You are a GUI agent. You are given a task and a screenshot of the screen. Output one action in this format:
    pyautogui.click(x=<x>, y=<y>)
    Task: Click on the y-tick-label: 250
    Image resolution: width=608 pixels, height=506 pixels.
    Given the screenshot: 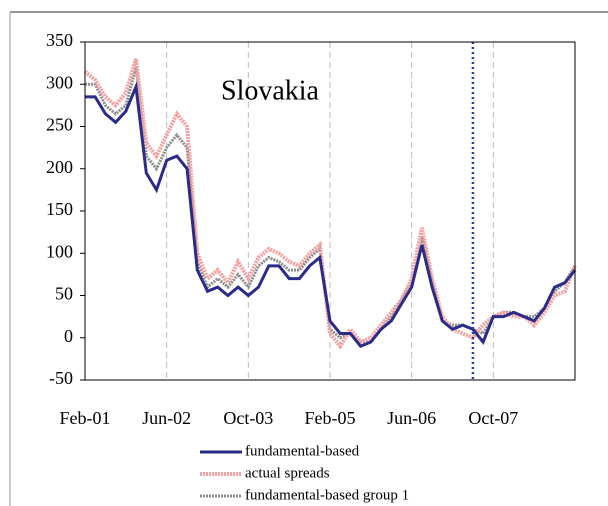 What is the action you would take?
    pyautogui.click(x=59, y=125)
    